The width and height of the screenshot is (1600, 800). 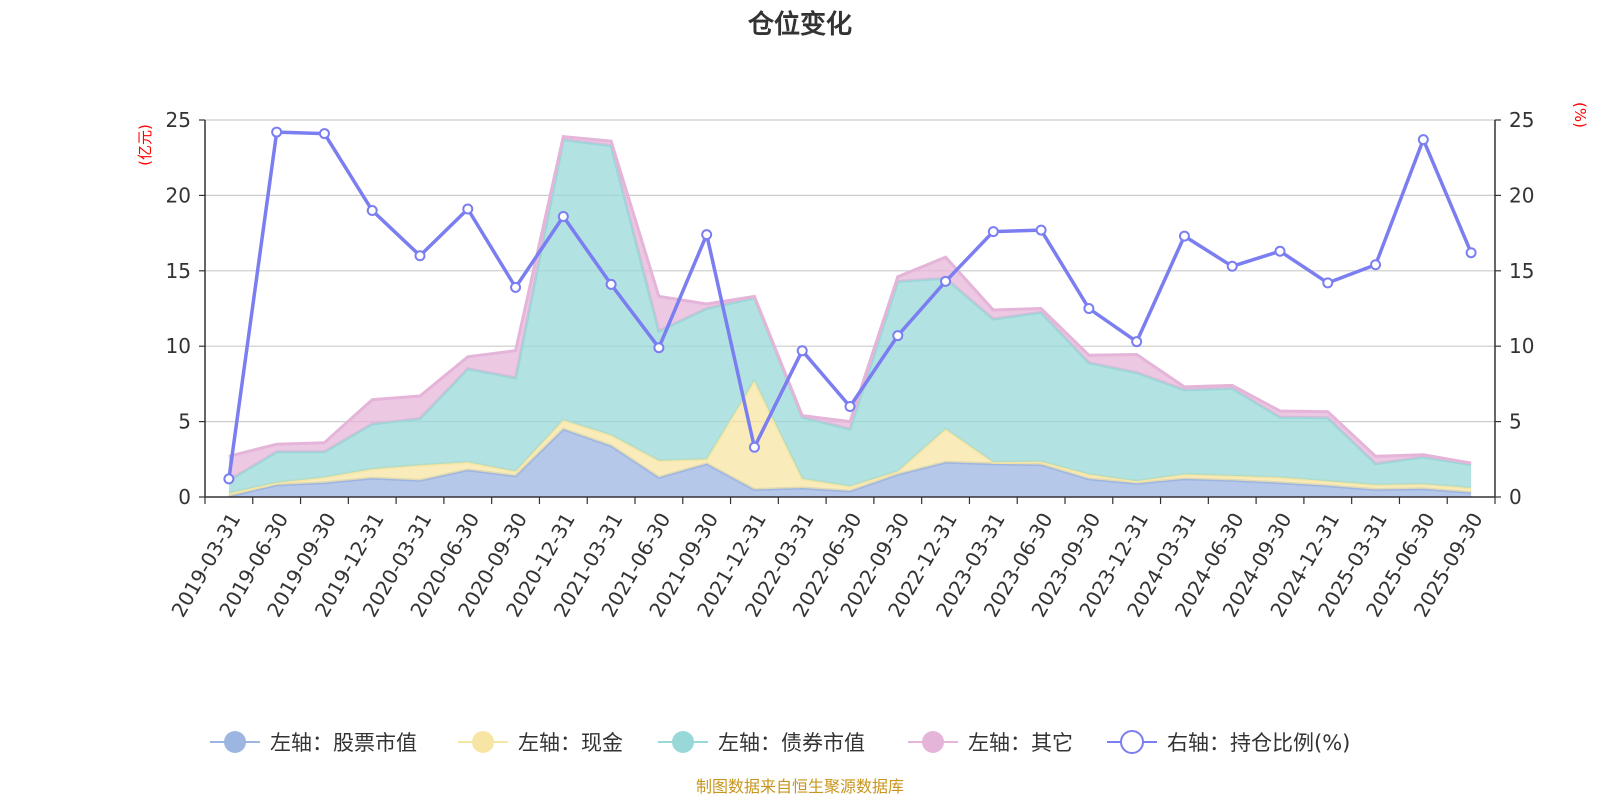 What do you see at coordinates (184, 497) in the screenshot?
I see `left-tick-label: 0` at bounding box center [184, 497].